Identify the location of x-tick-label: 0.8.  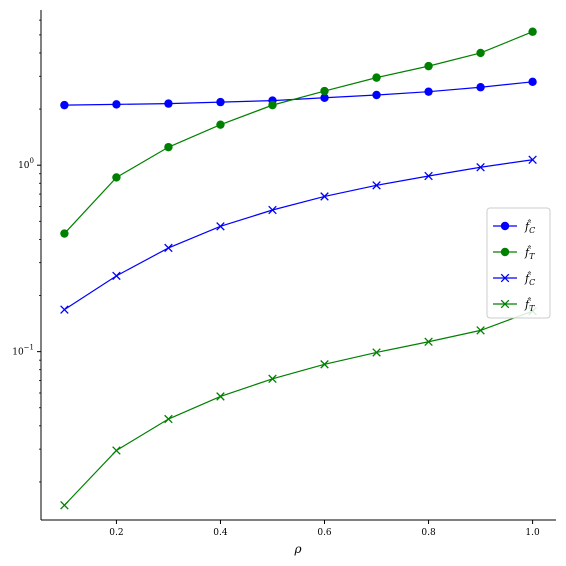
(428, 533).